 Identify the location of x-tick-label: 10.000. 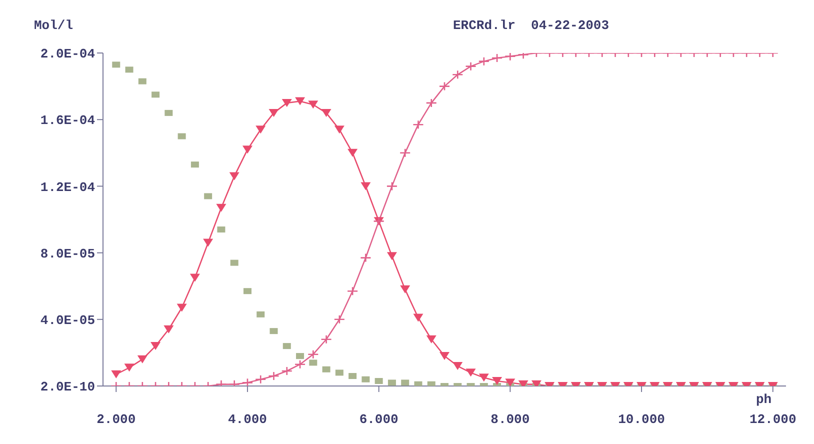
(642, 420).